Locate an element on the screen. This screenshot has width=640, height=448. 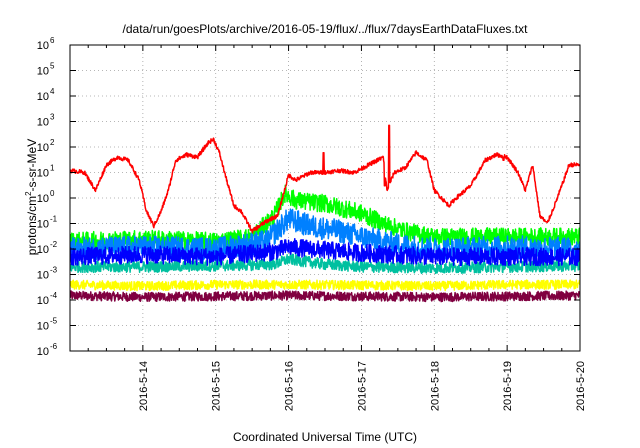
y-tick-label-exp: 5 is located at coordinates (52, 66).